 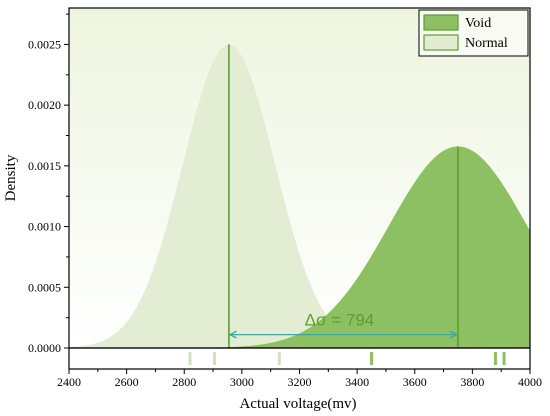 I want to click on x-tick-label: 2600, so click(x=127, y=382).